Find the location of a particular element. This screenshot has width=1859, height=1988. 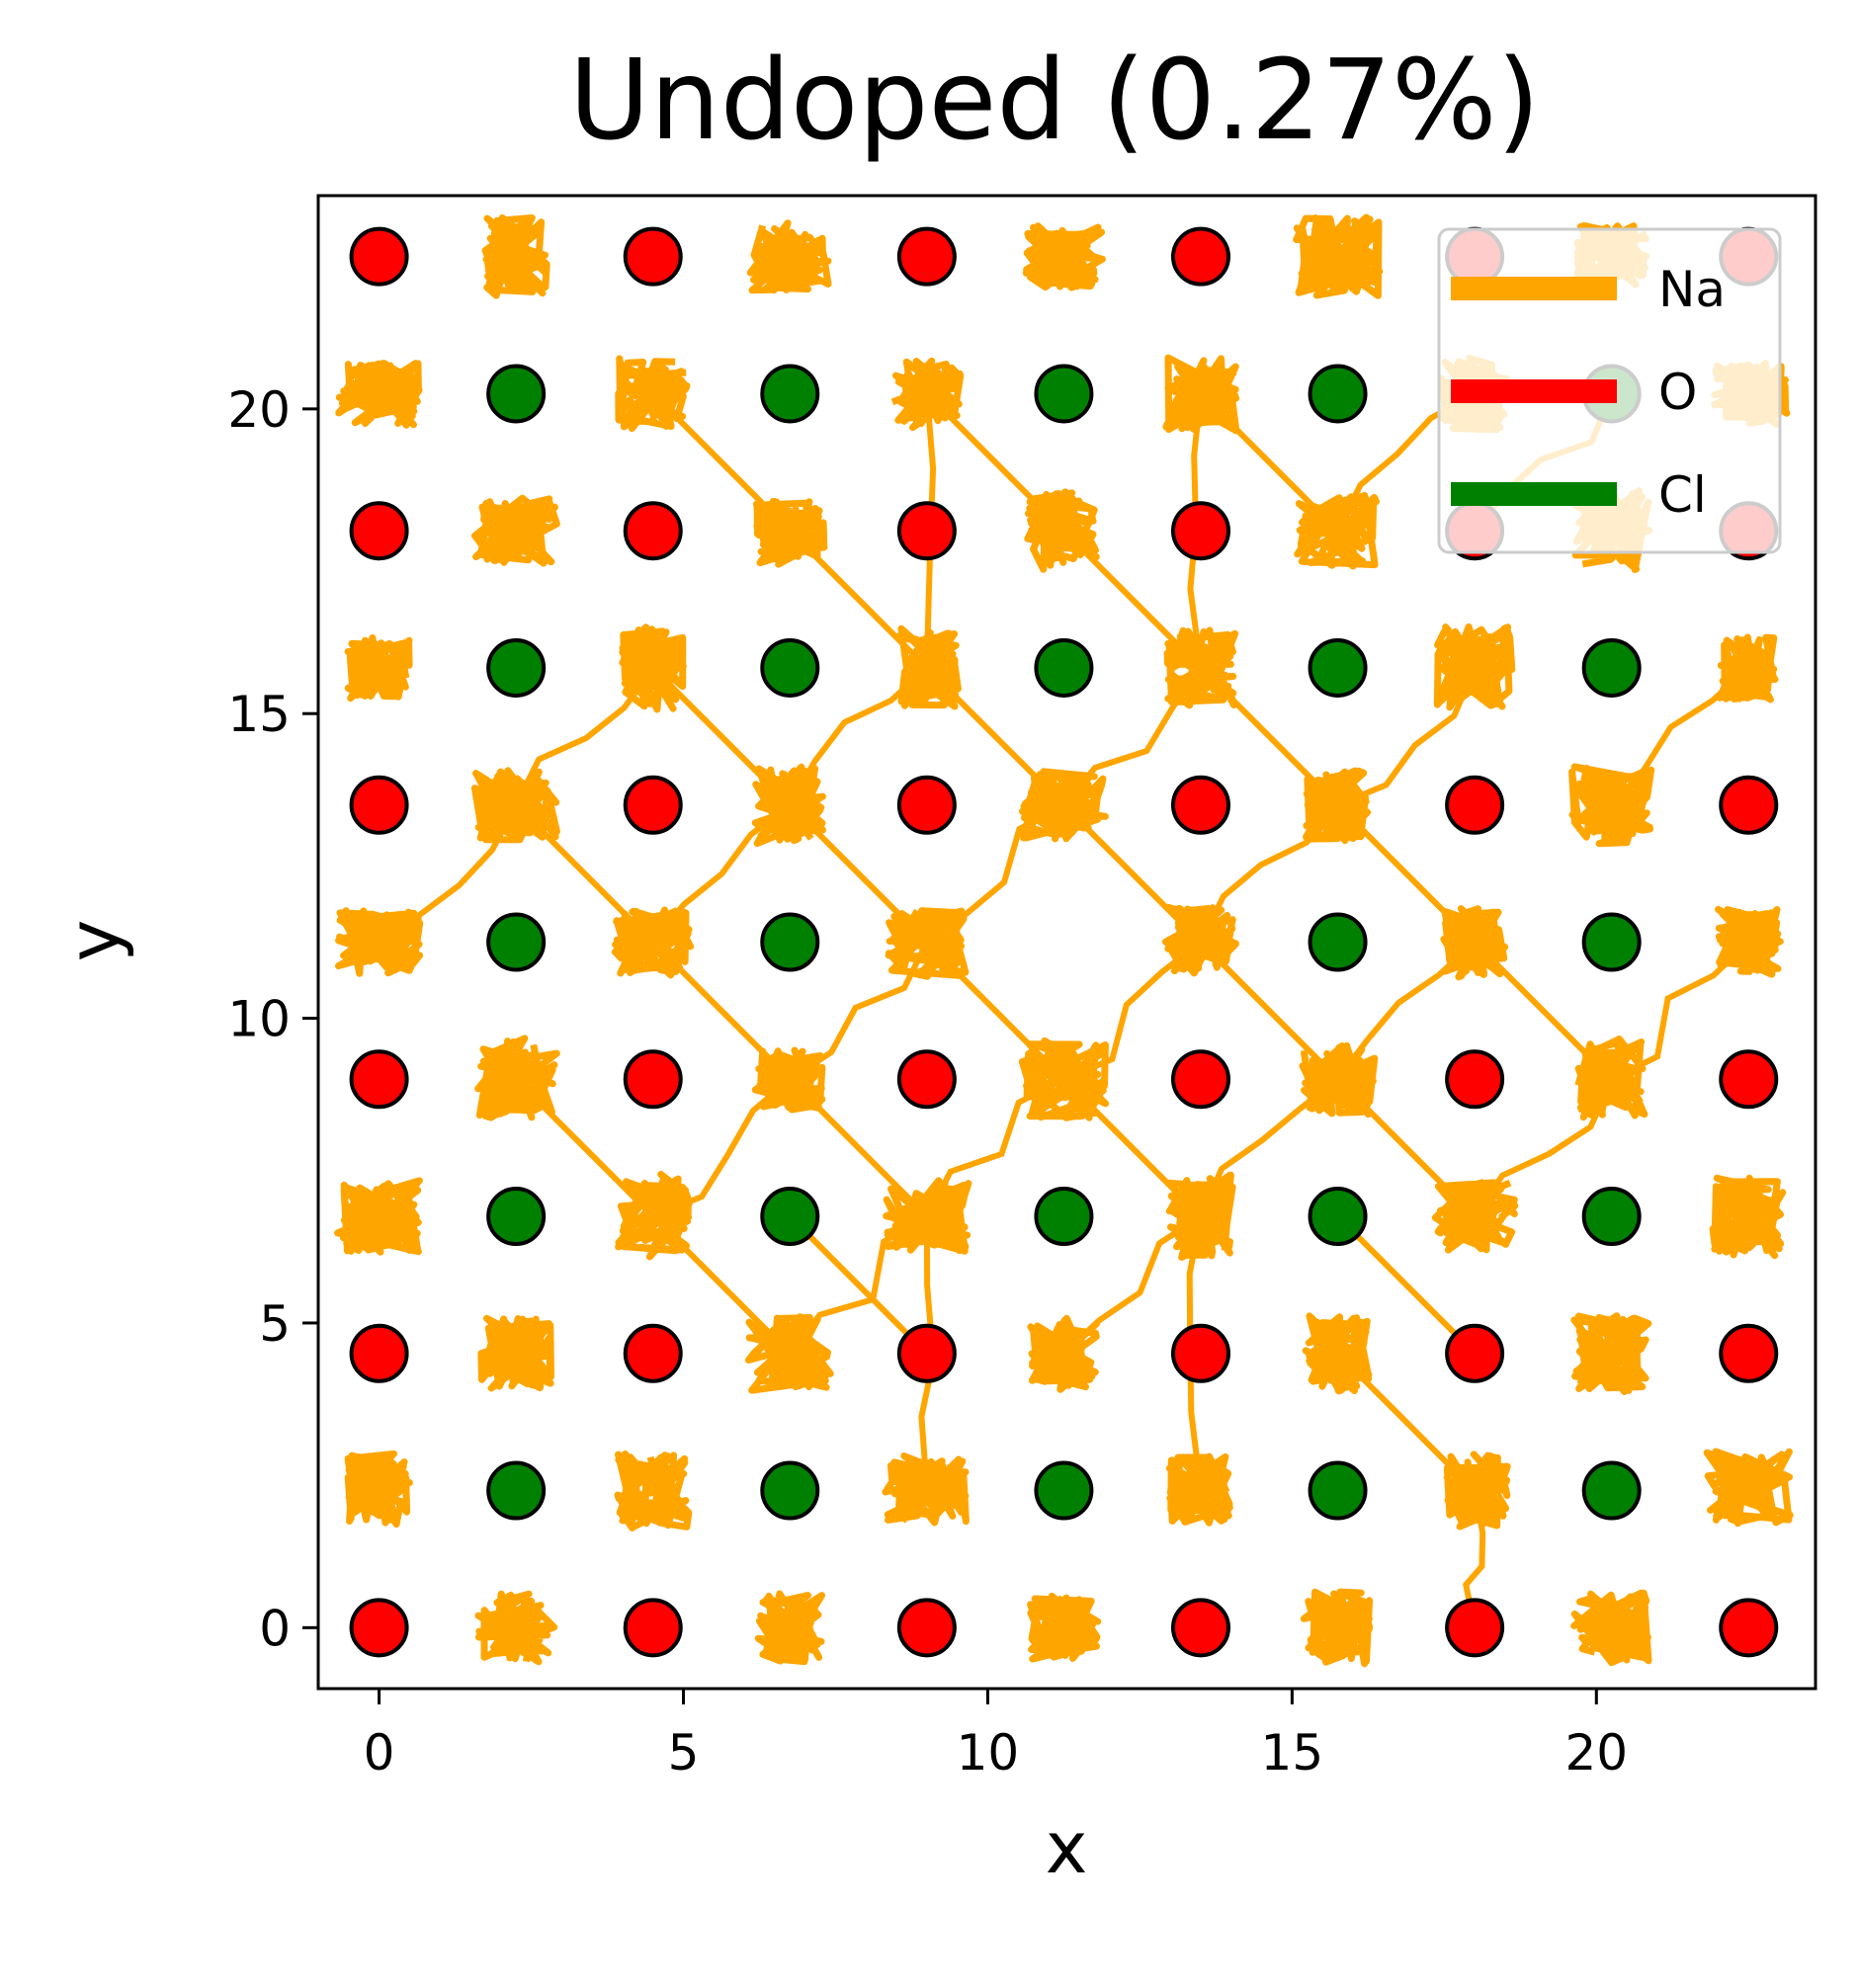

y-tick-label-1: 5 is located at coordinates (275, 1324).